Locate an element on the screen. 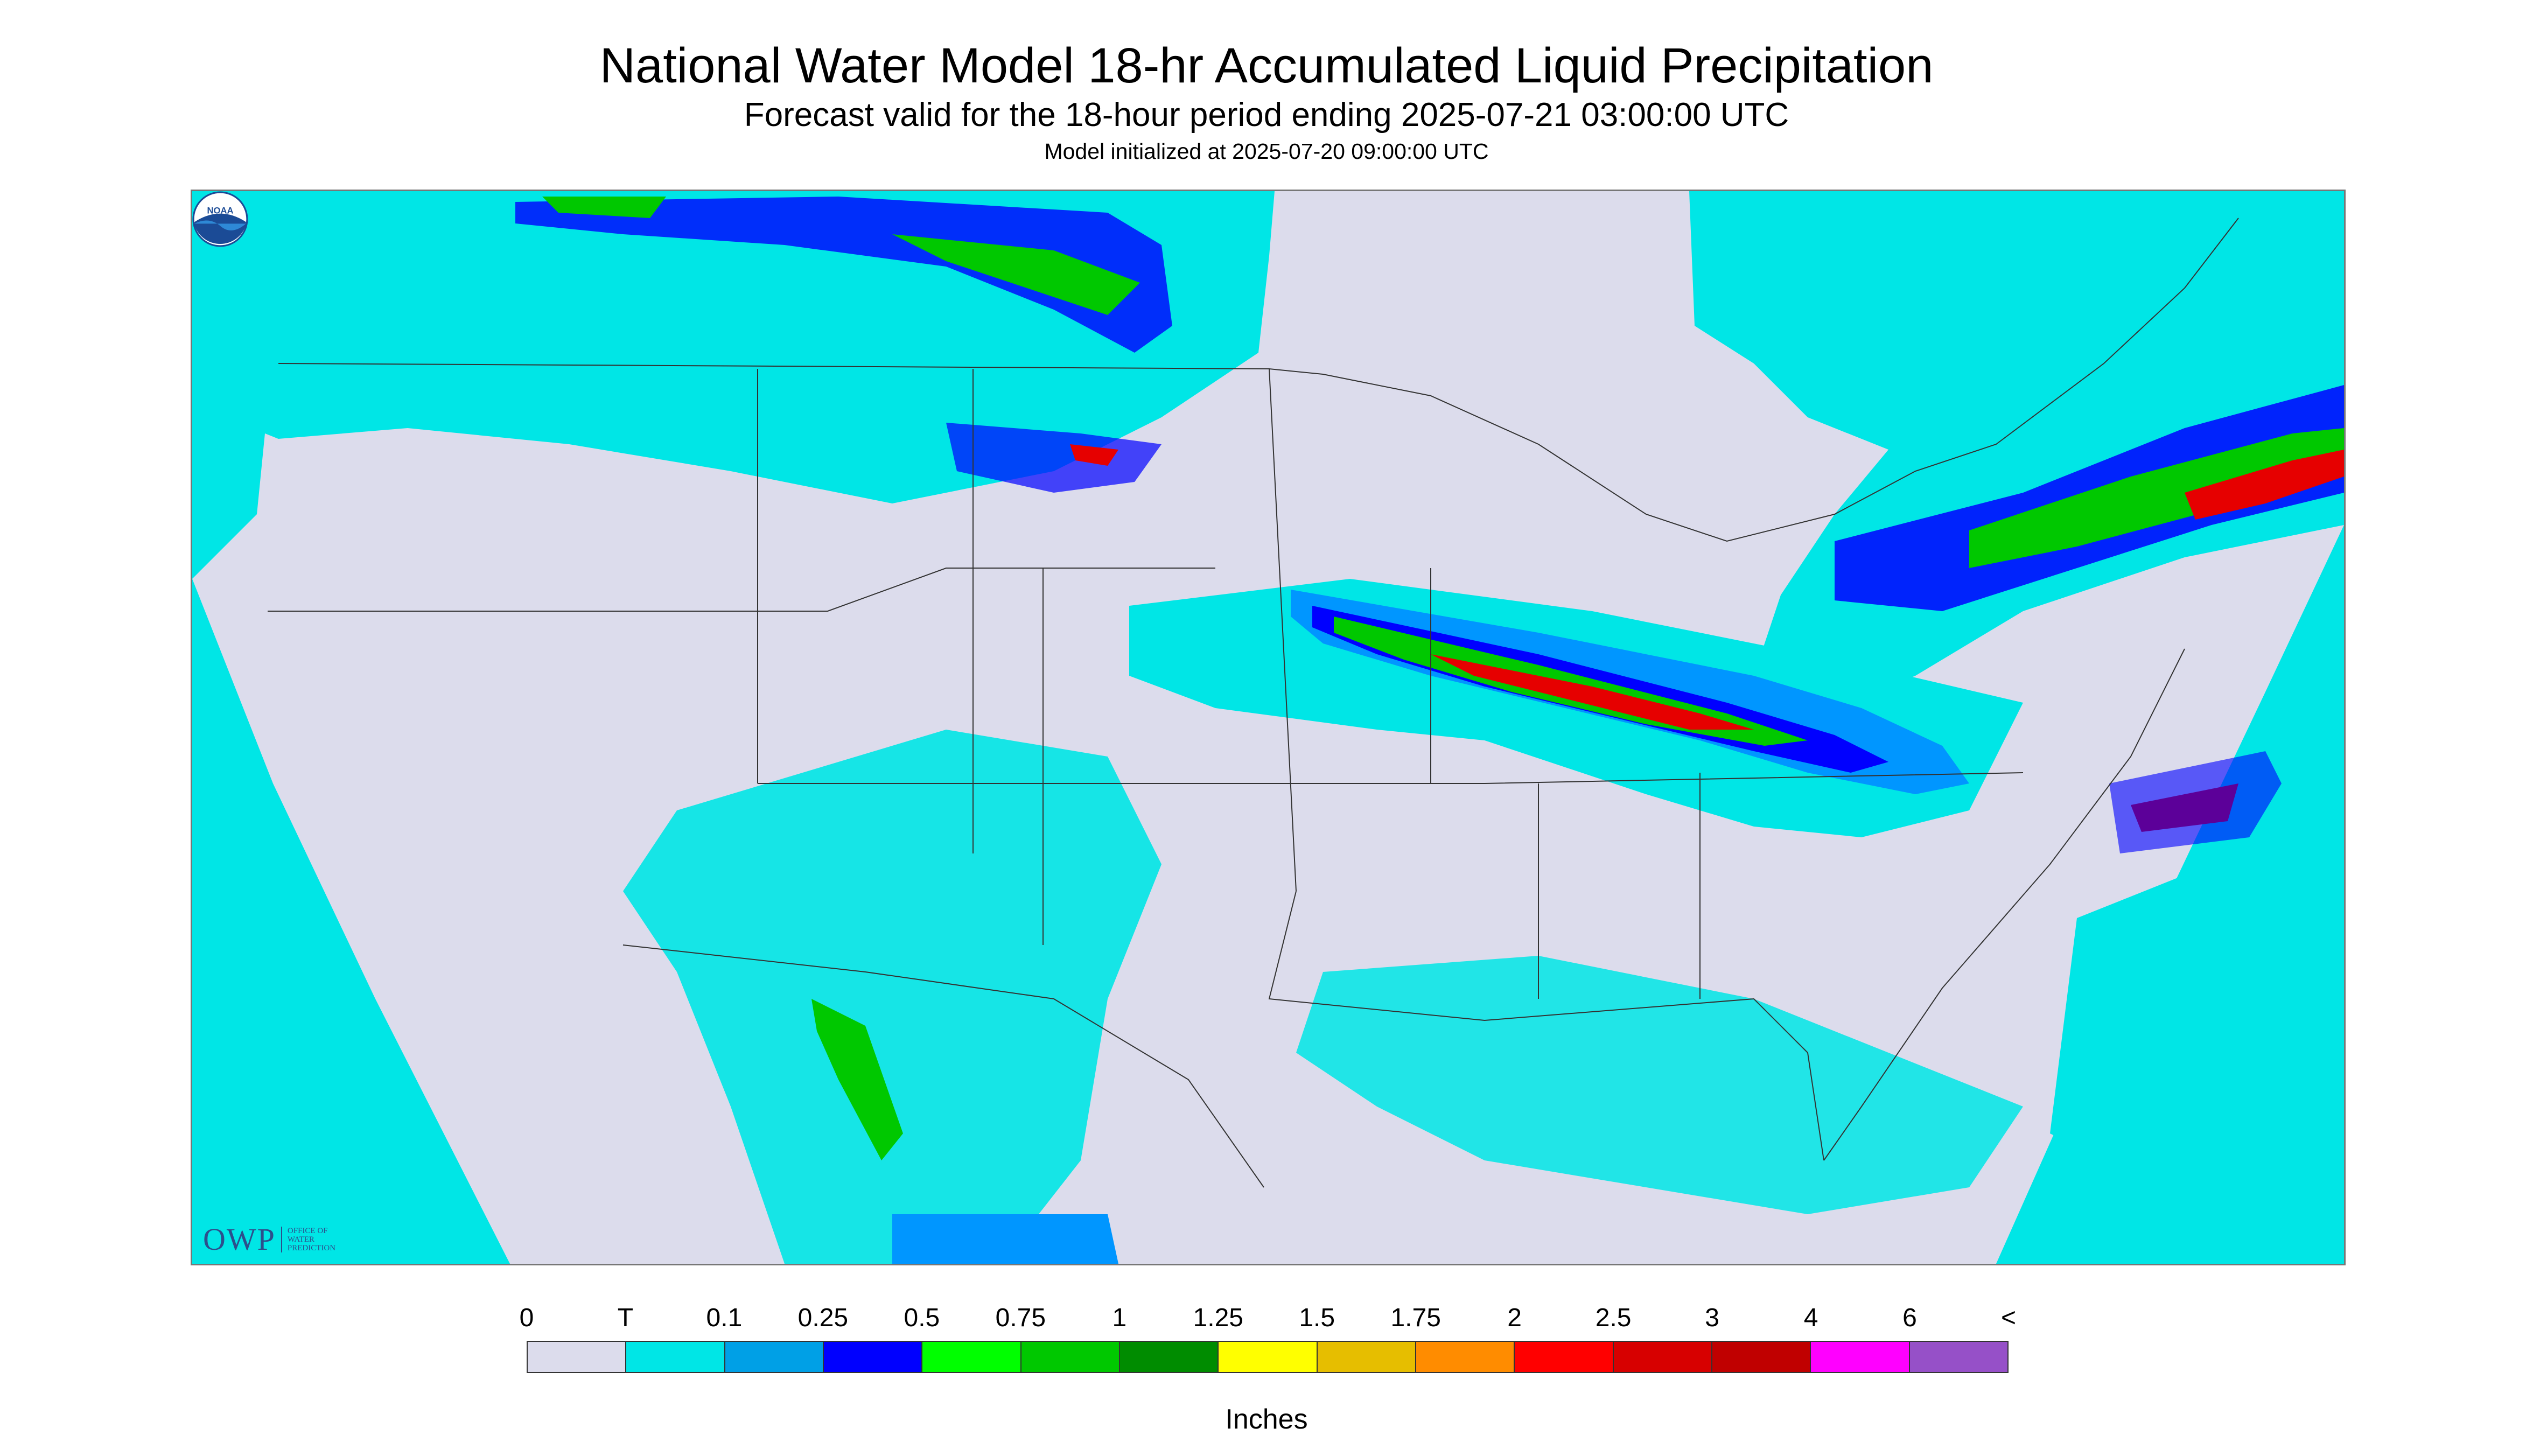  band-northeast-green is located at coordinates (2156, 498).